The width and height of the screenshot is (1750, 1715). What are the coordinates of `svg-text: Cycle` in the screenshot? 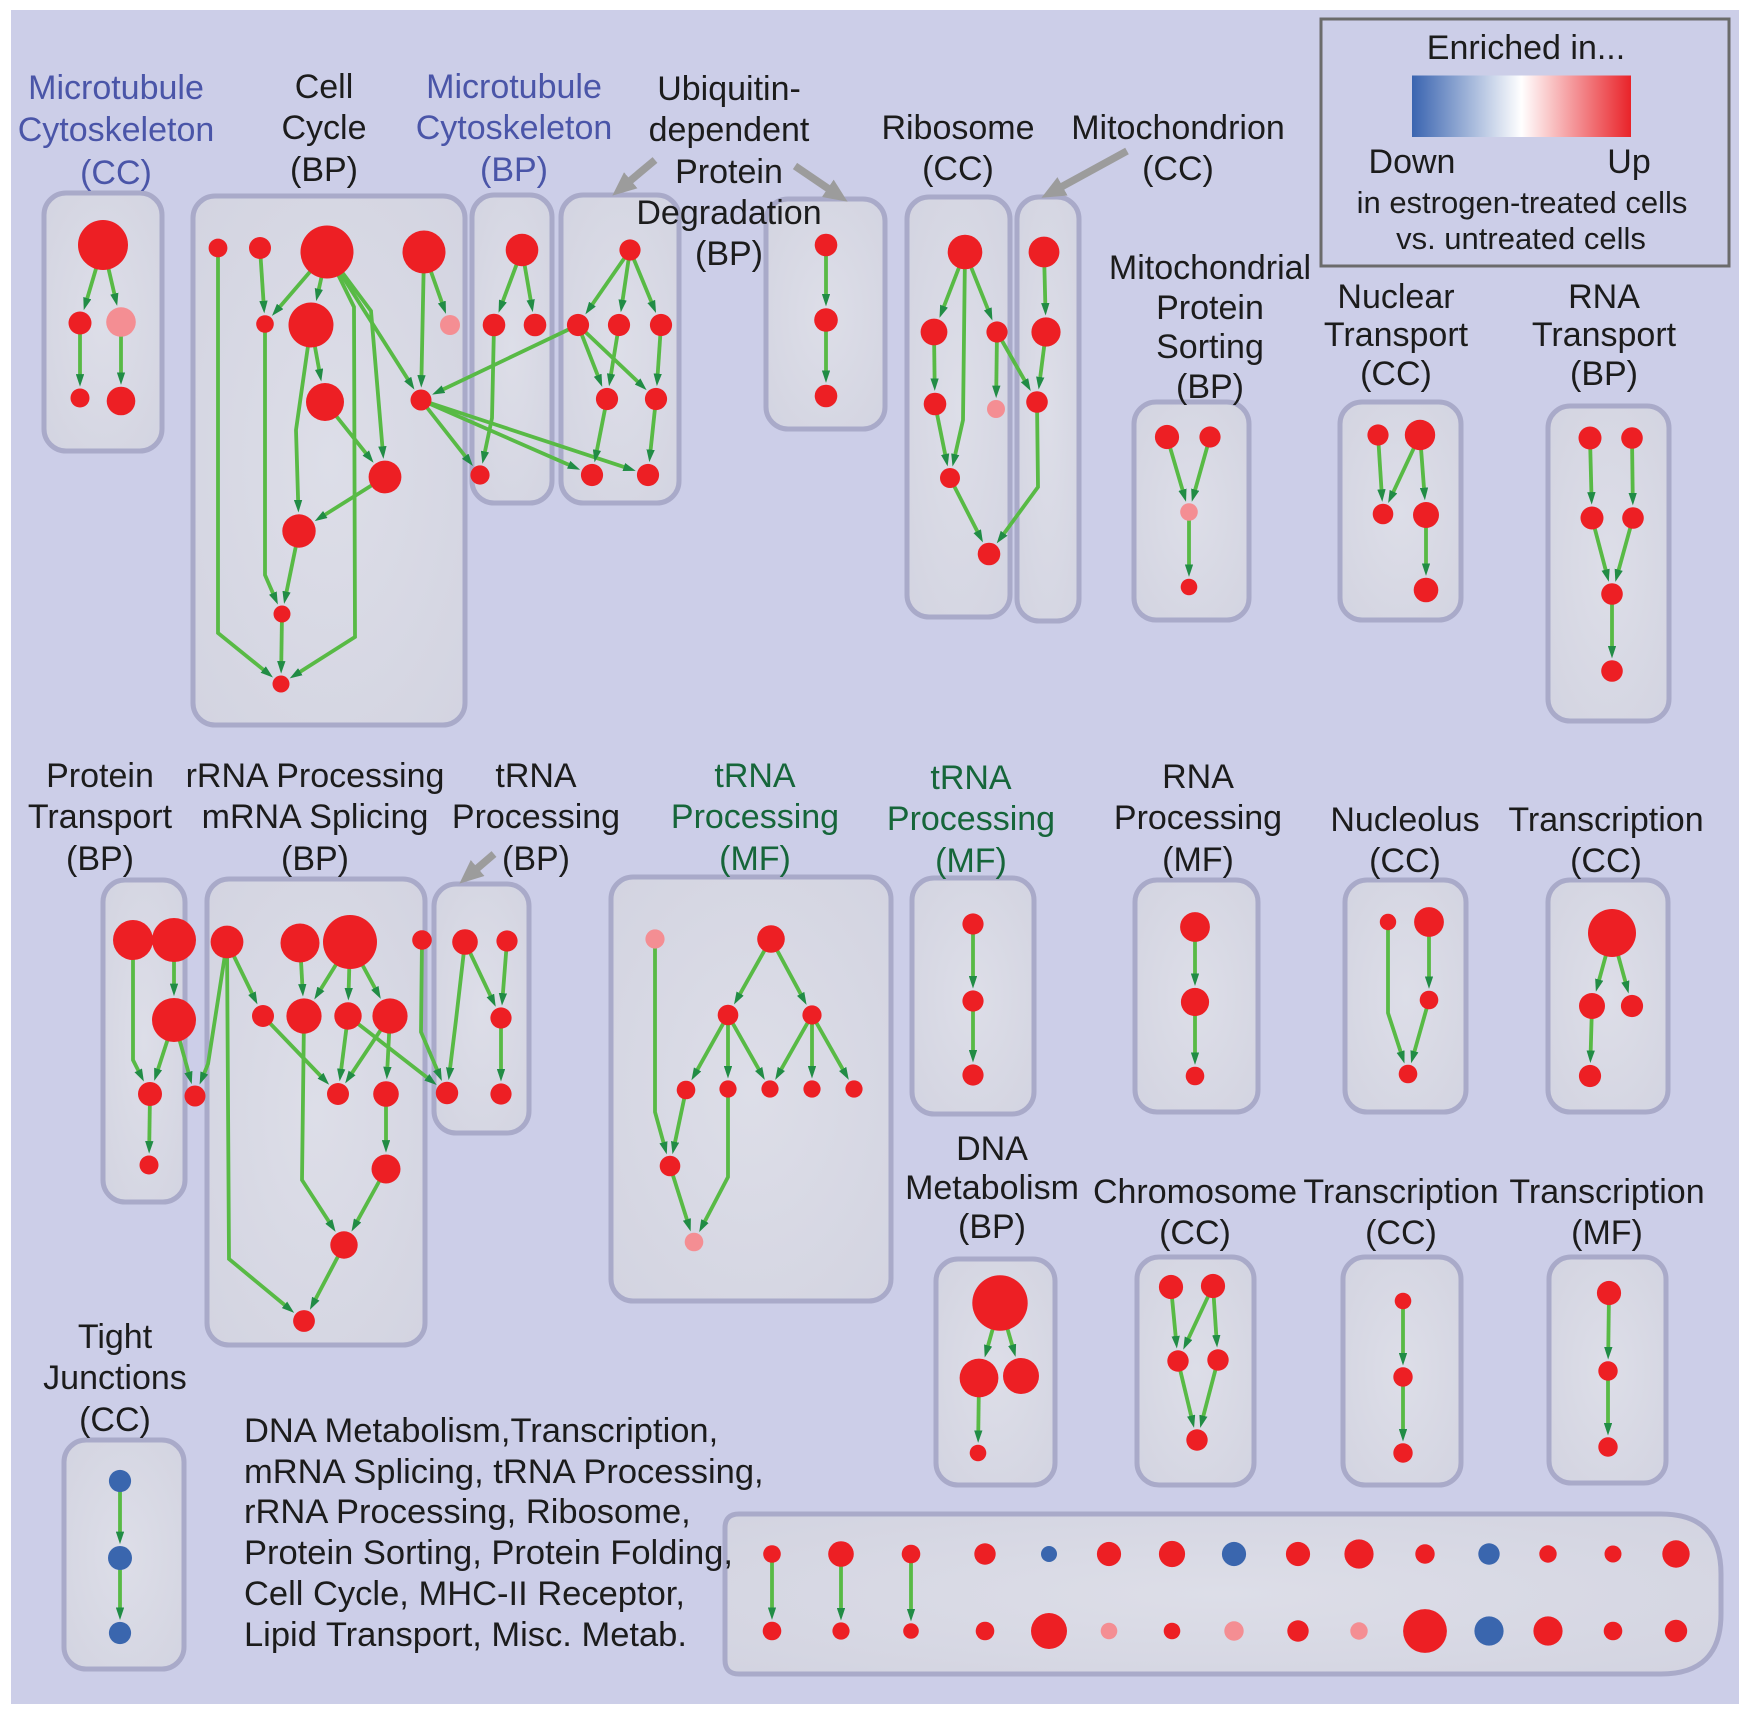 It's located at (323, 128).